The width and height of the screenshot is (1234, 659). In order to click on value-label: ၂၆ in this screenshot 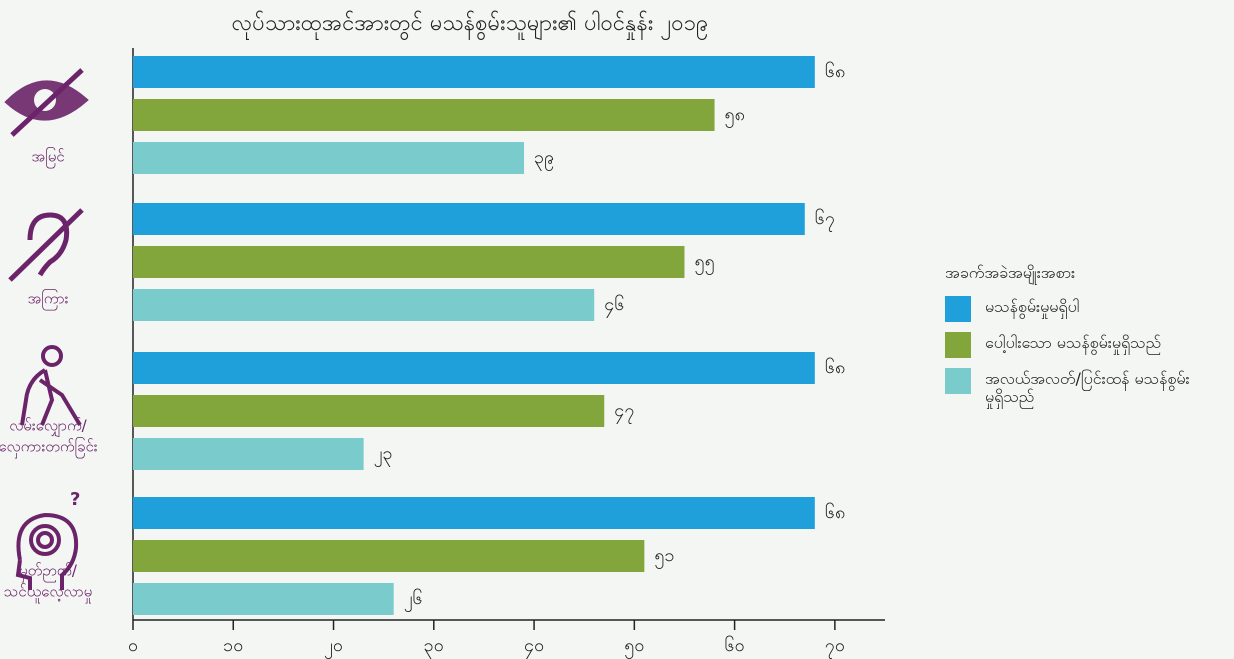, I will do `click(413, 600)`.